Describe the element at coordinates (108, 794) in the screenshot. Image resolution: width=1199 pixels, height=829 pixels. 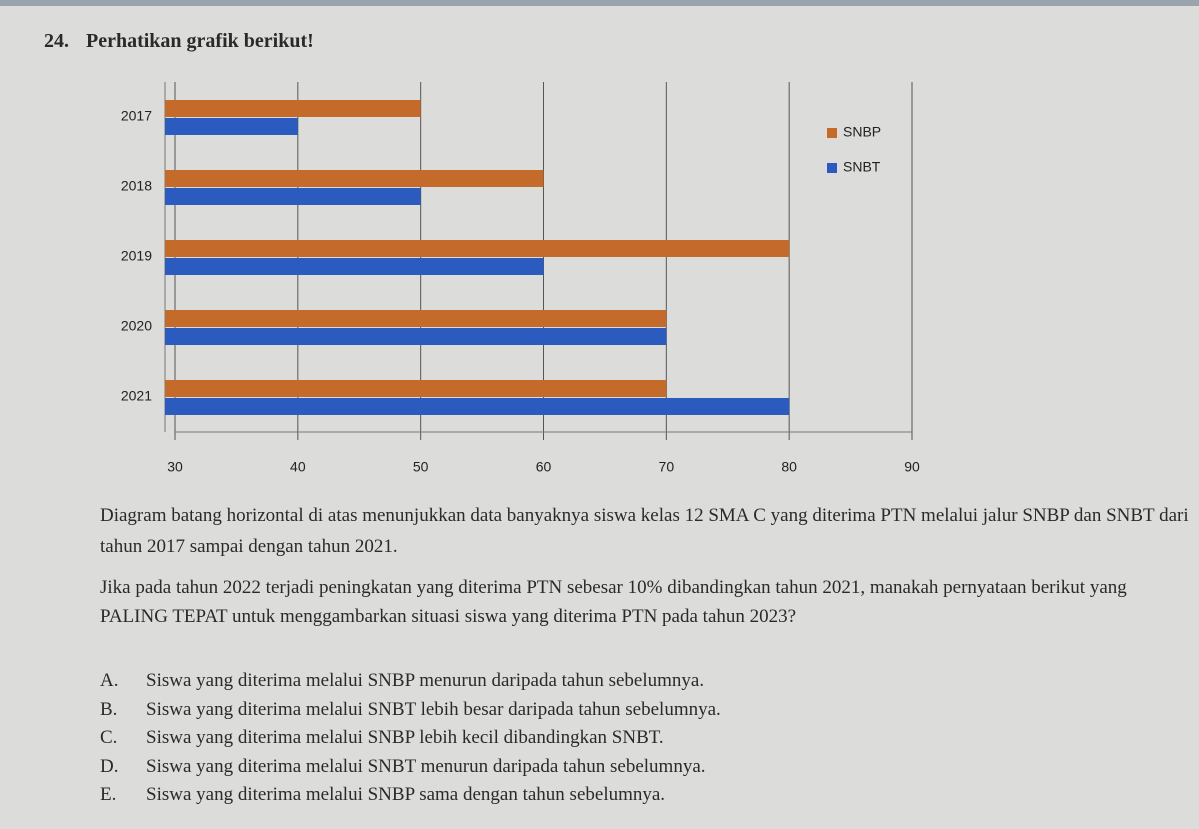
I see `option-letter: E.` at that location.